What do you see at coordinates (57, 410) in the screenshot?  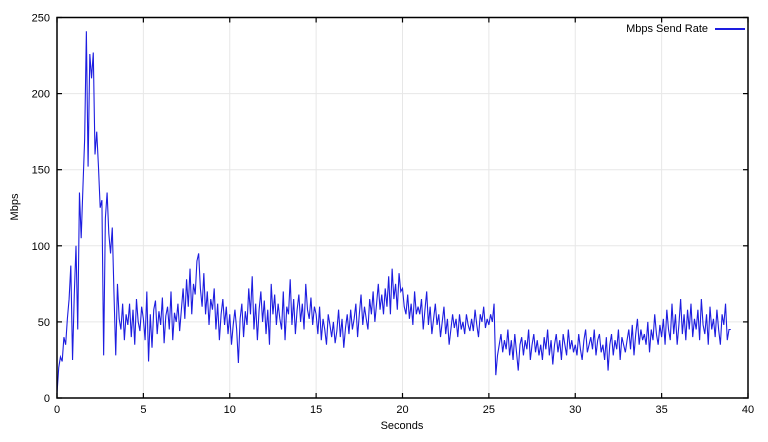 I see `x-tick-label: 0` at bounding box center [57, 410].